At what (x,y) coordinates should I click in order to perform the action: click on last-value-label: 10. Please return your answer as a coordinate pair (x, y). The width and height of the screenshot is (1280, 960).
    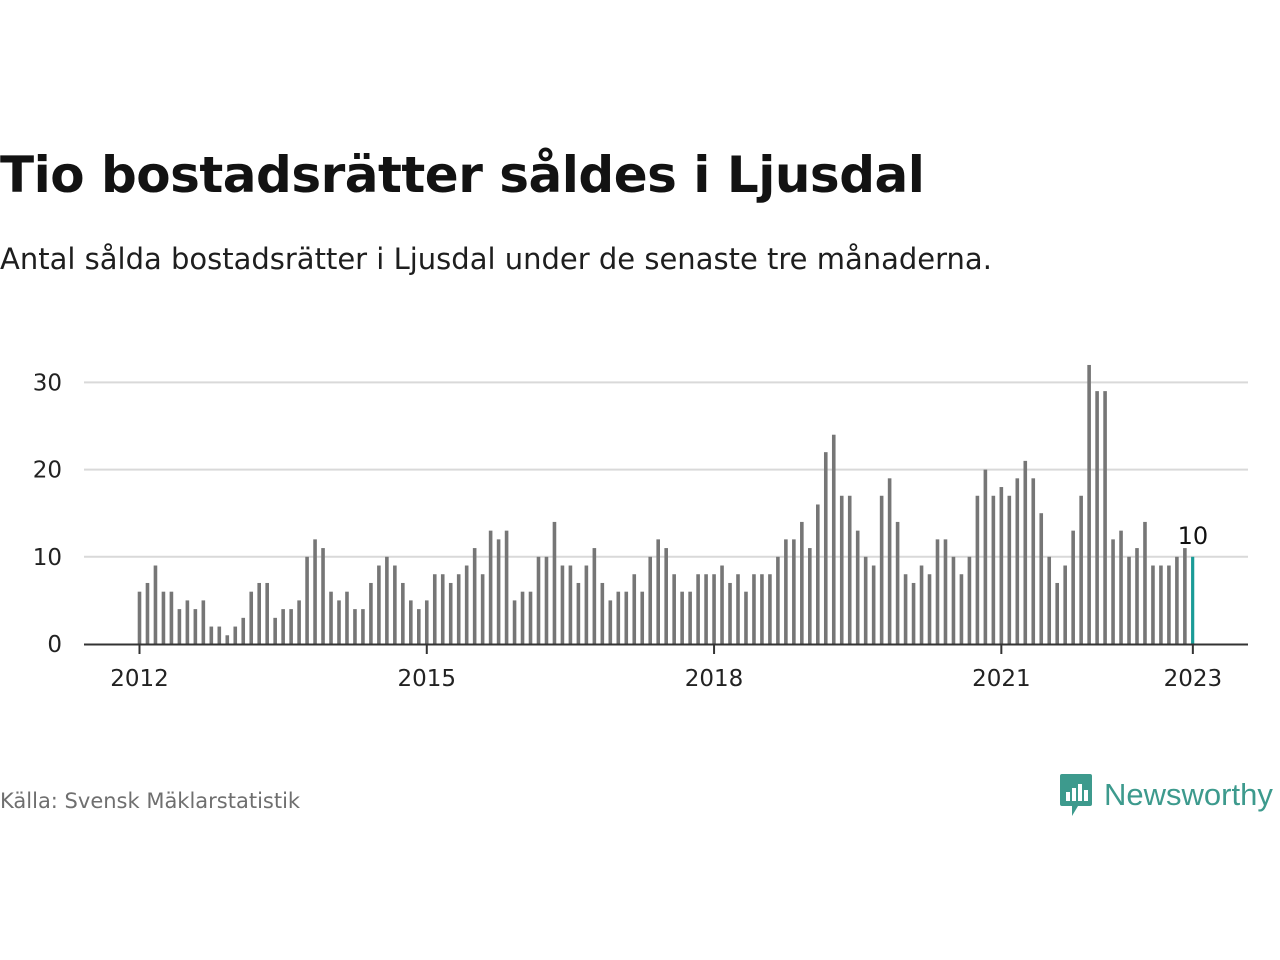
    Looking at the image, I should click on (1193, 536).